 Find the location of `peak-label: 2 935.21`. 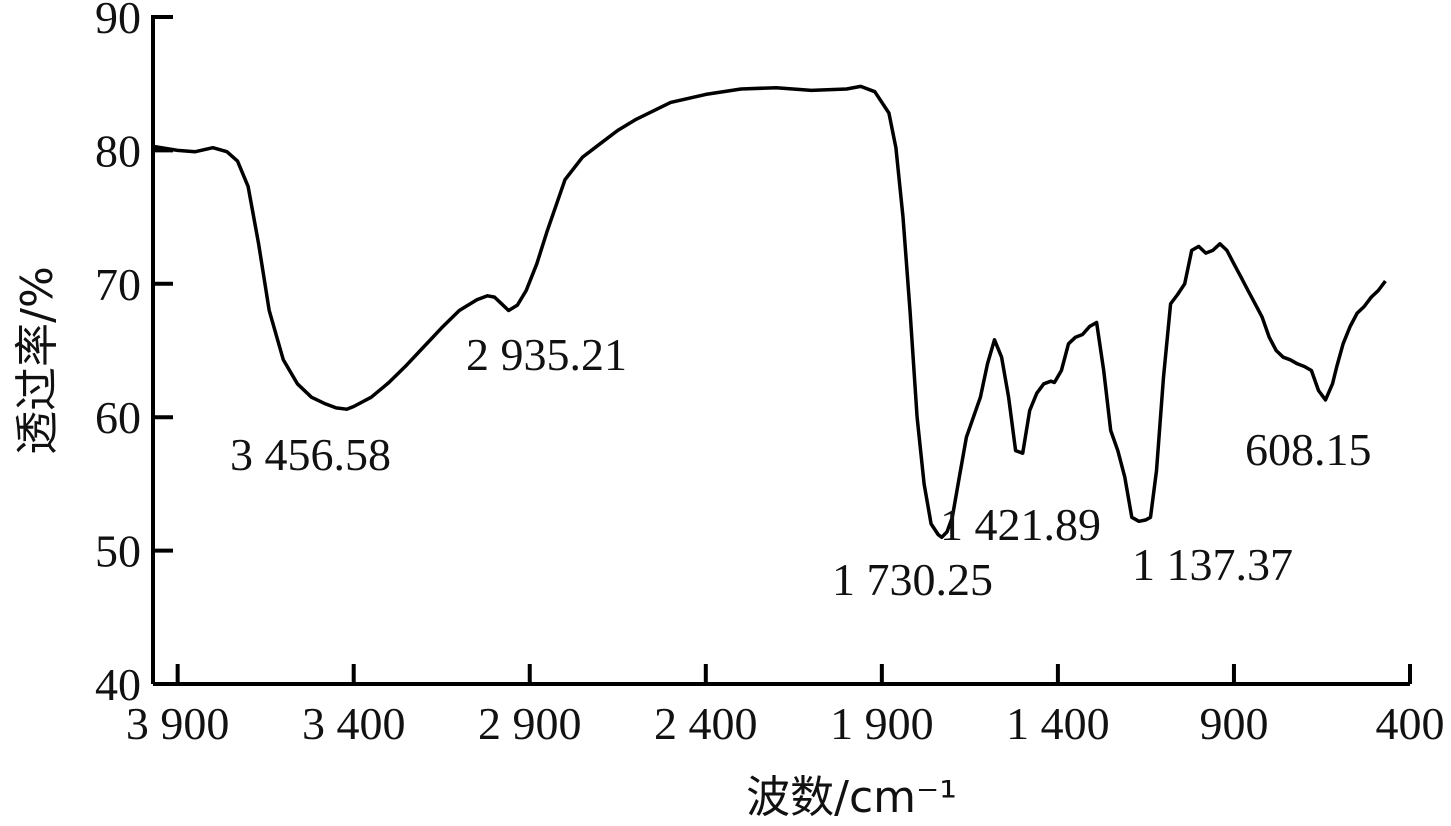

peak-label: 2 935.21 is located at coordinates (546, 354).